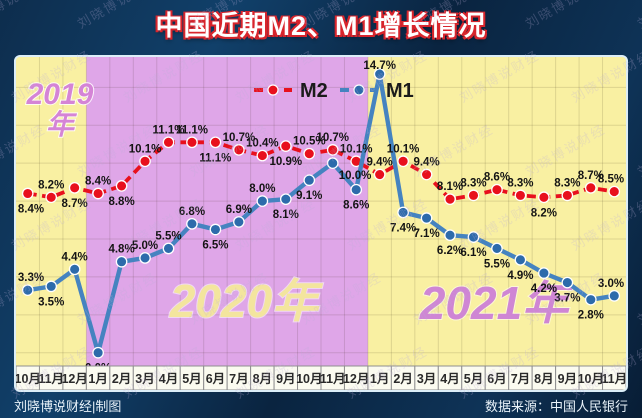 The image size is (642, 418). What do you see at coordinates (246, 301) in the screenshot?
I see `year-label-2020: 2020年` at bounding box center [246, 301].